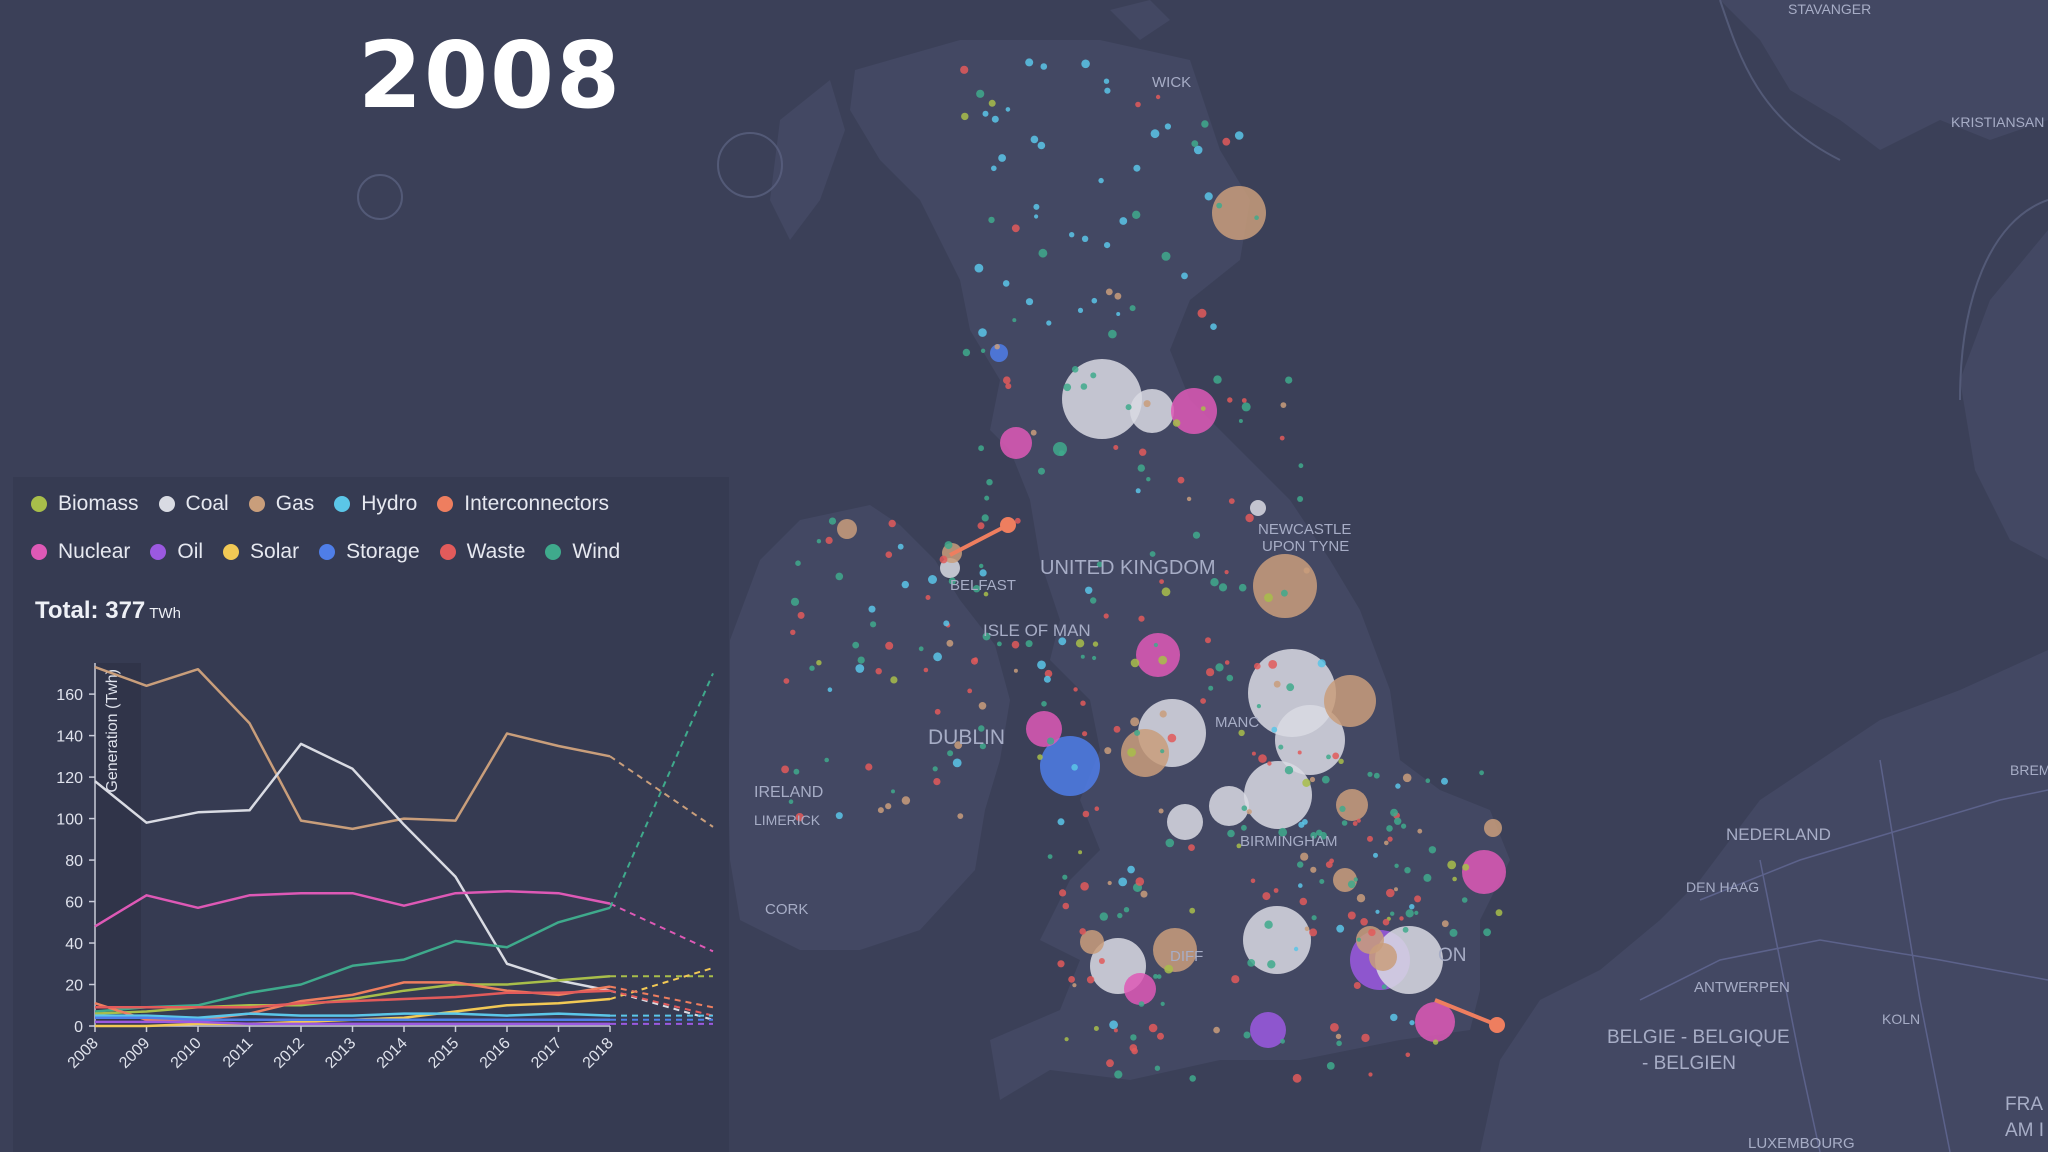  Describe the element at coordinates (193, 504) in the screenshot. I see `legend-item-coal: Coal` at that location.